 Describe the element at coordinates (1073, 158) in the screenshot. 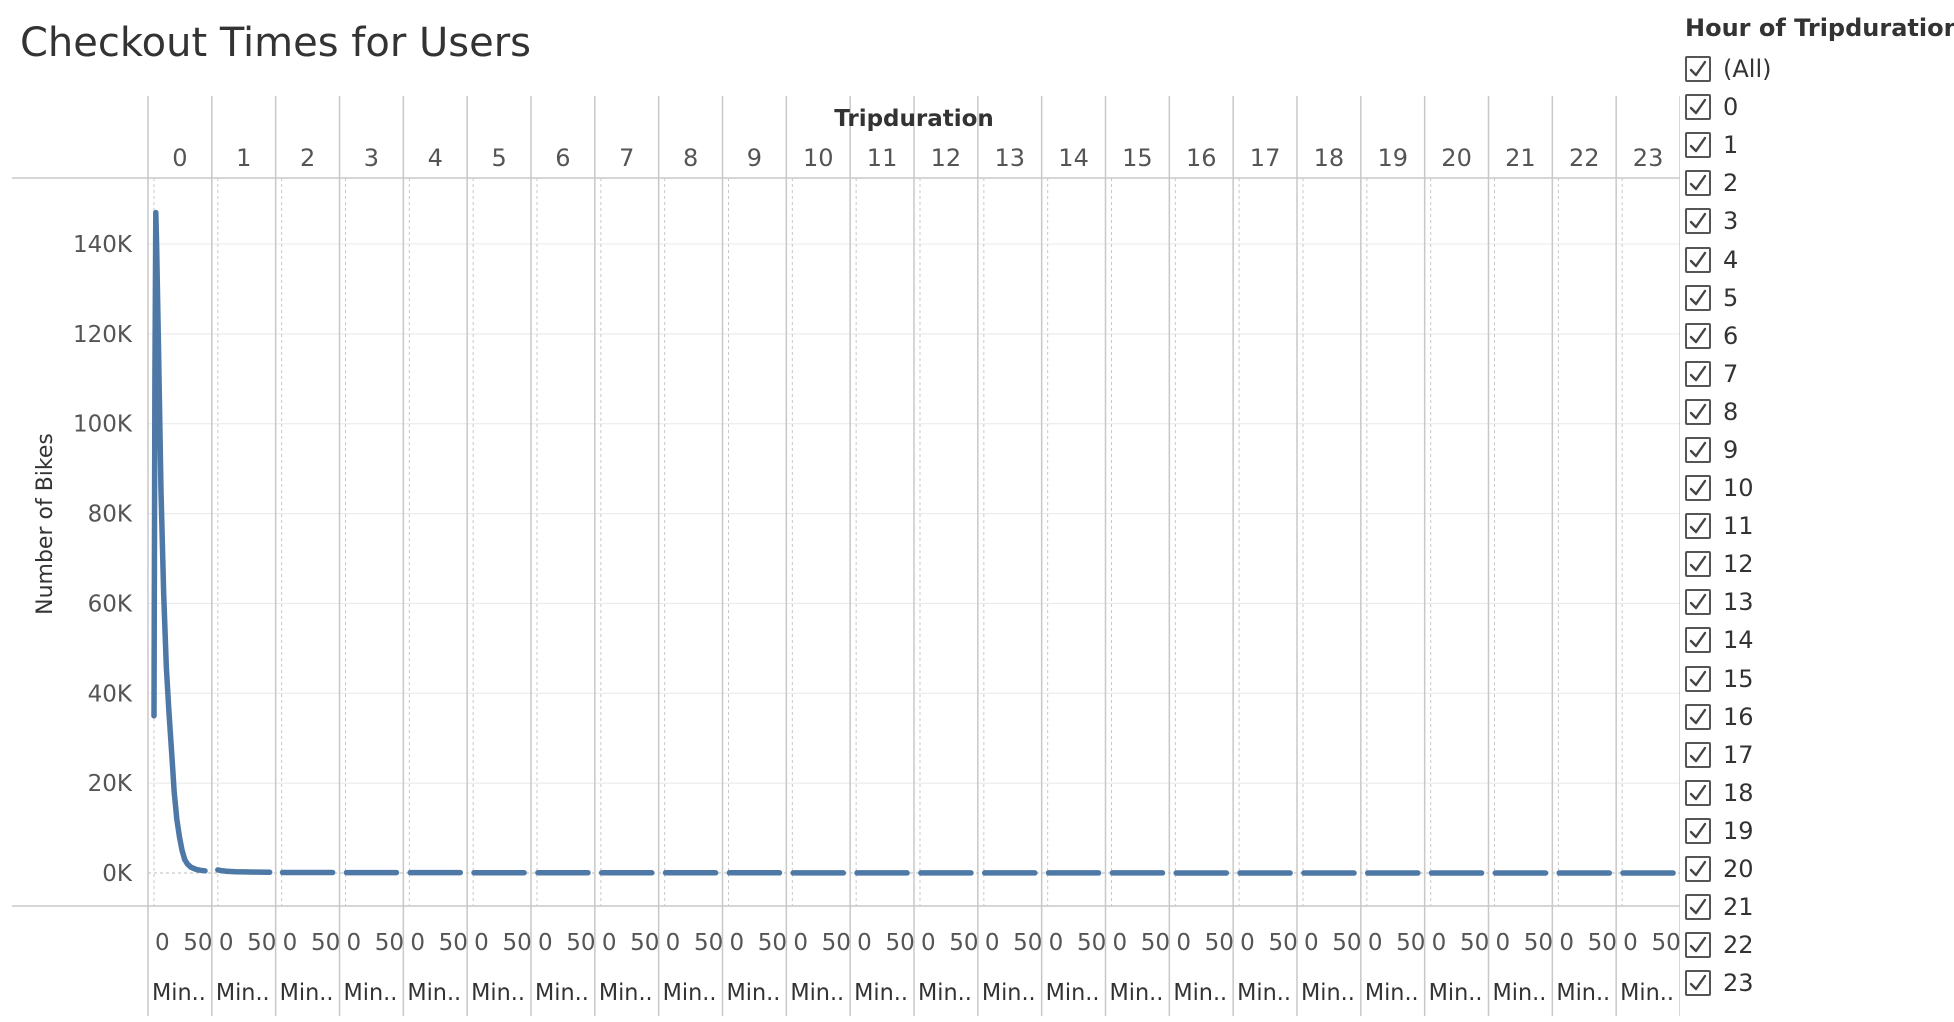

I see `panel-header: 14` at that location.